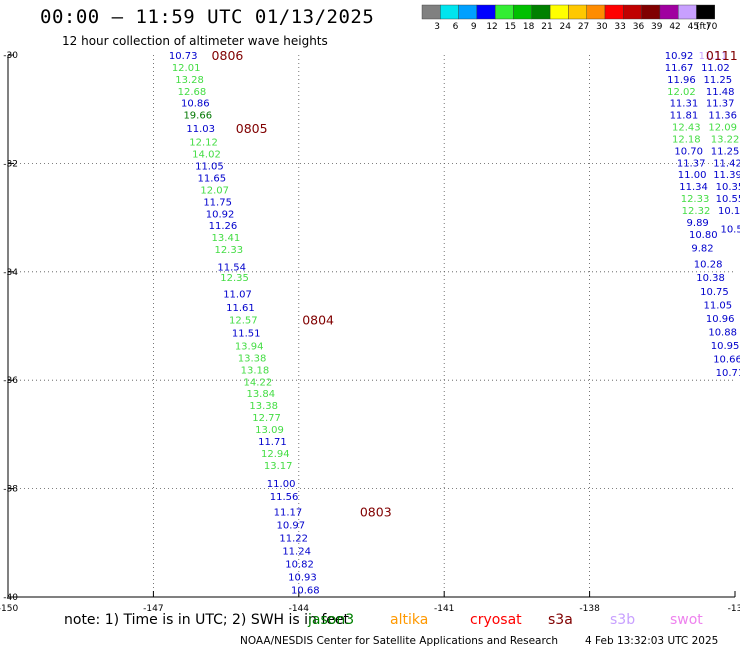 The height and width of the screenshot is (650, 740). What do you see at coordinates (491, 27) in the screenshot?
I see `legend-label: 12` at bounding box center [491, 27].